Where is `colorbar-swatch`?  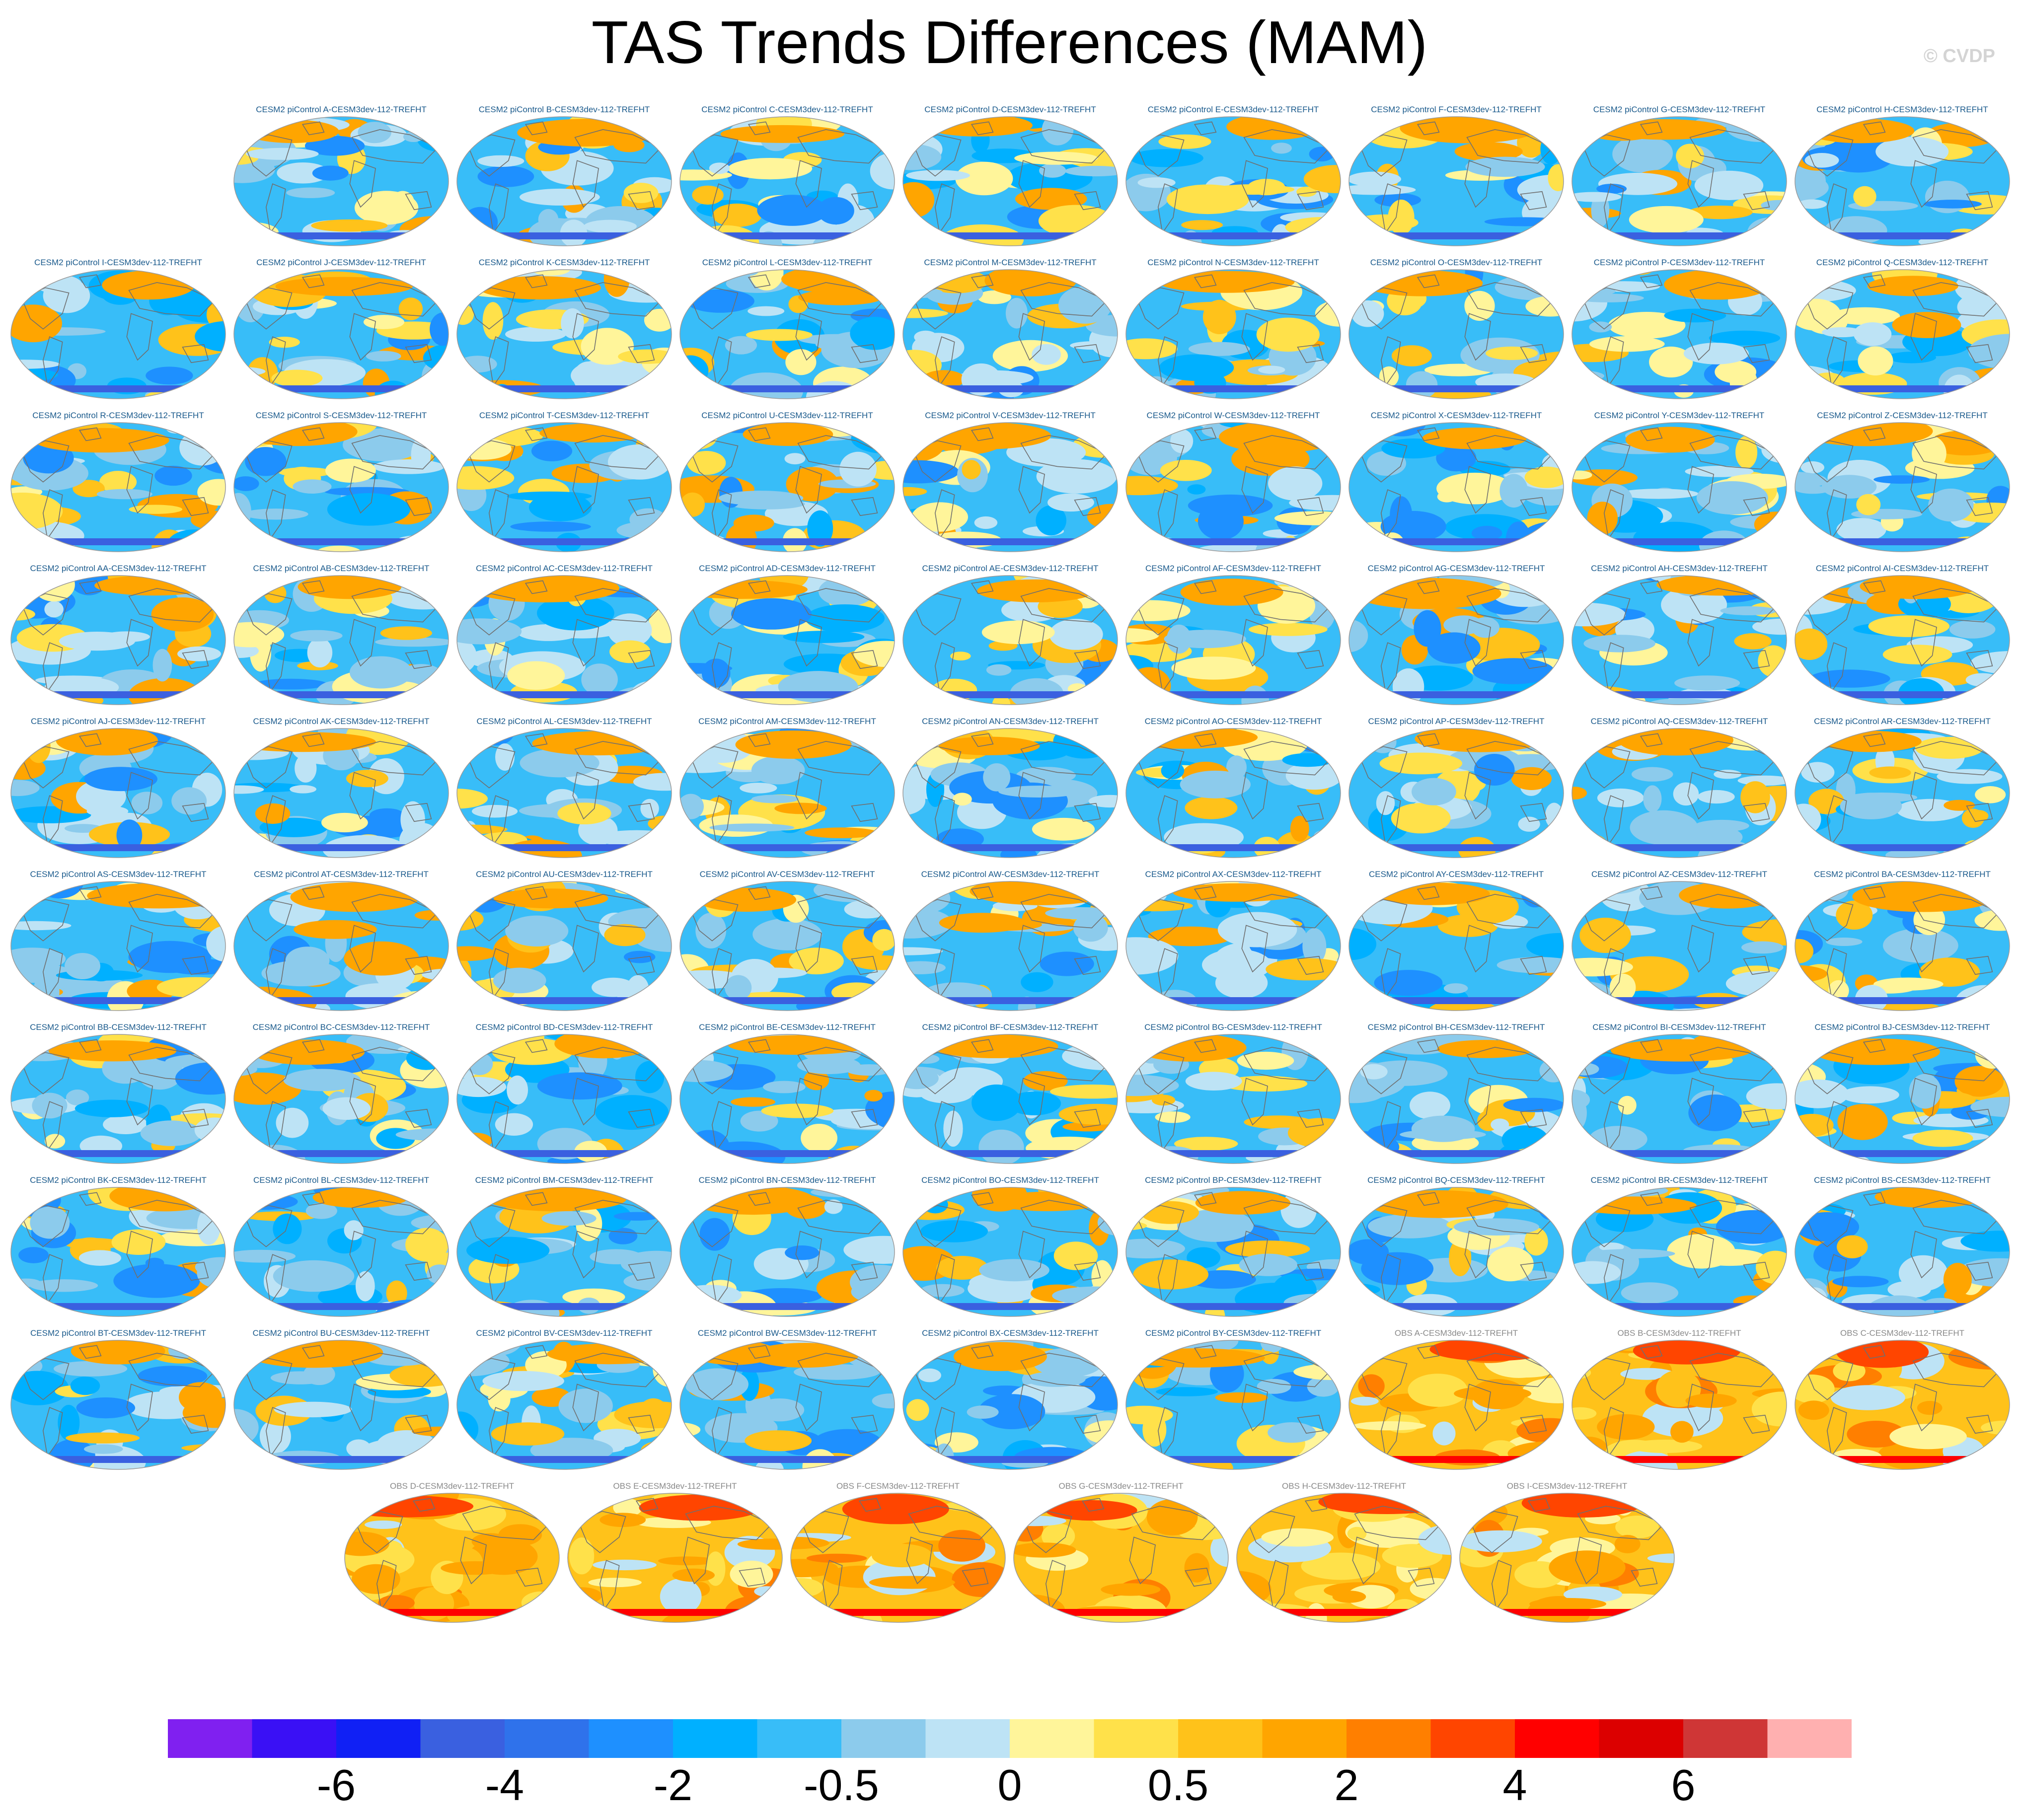 colorbar-swatch is located at coordinates (1557, 1738).